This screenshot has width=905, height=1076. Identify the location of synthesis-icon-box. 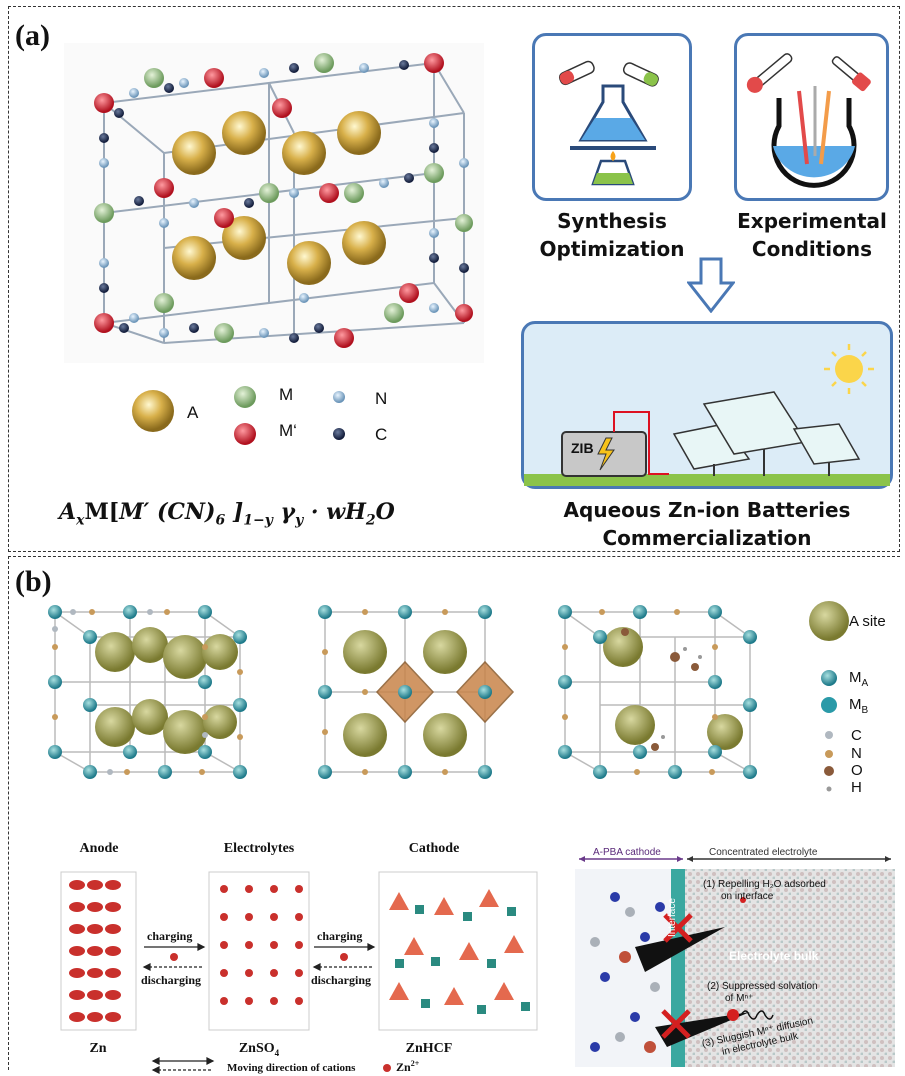
(612, 117).